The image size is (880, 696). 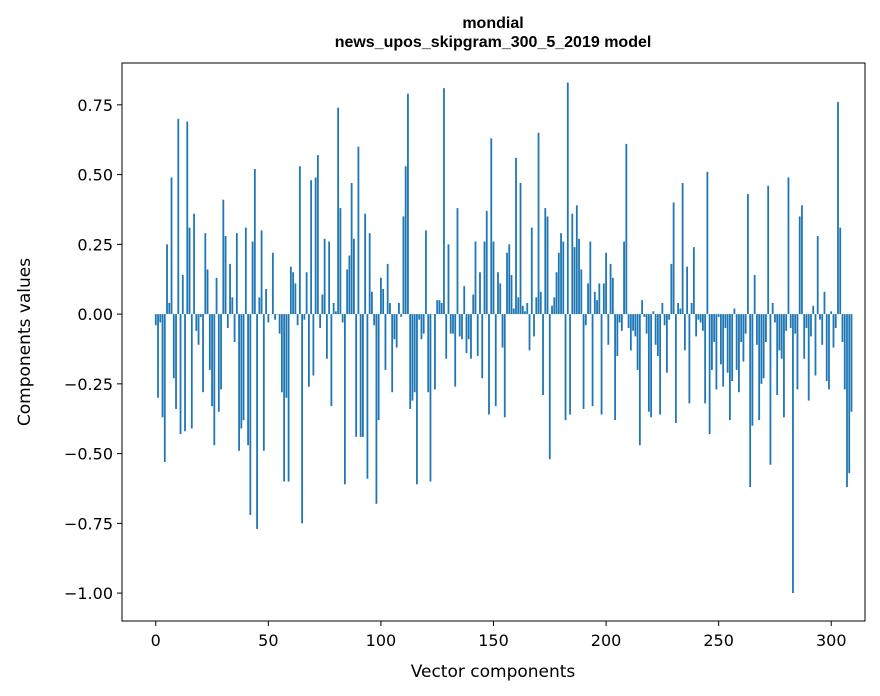 I want to click on x-tick-label: 100, so click(x=381, y=640).